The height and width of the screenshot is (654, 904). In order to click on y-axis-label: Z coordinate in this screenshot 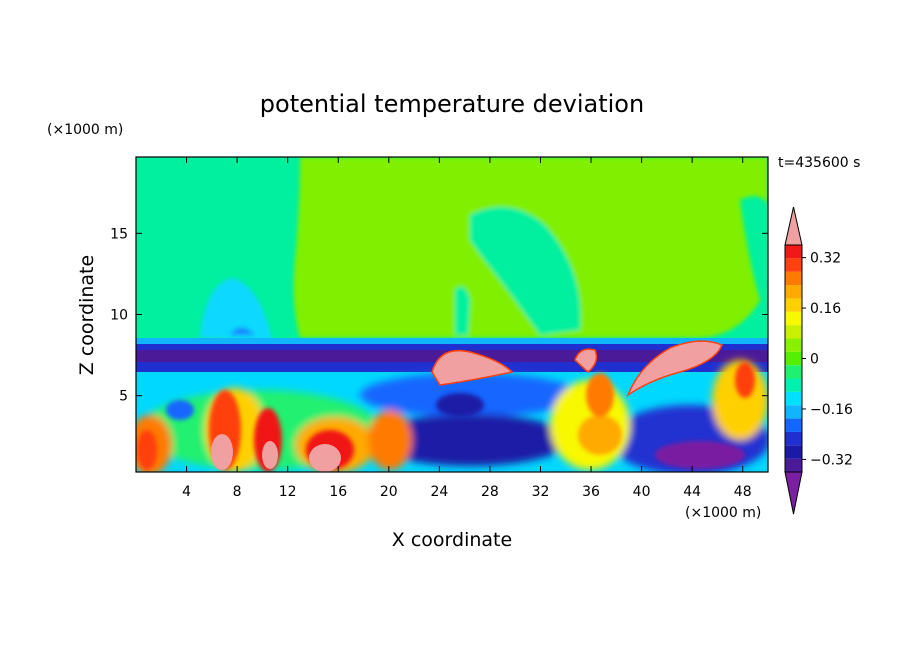, I will do `click(87, 315)`.